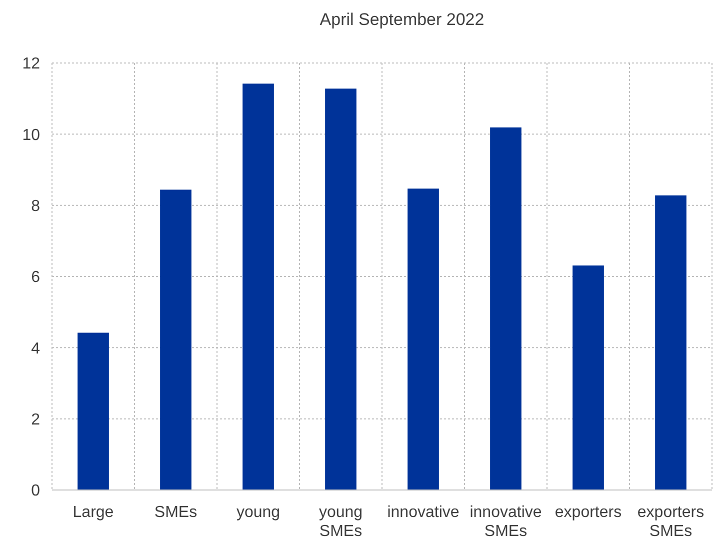  Describe the element at coordinates (258, 512) in the screenshot. I see `x-tick-label: young` at that location.